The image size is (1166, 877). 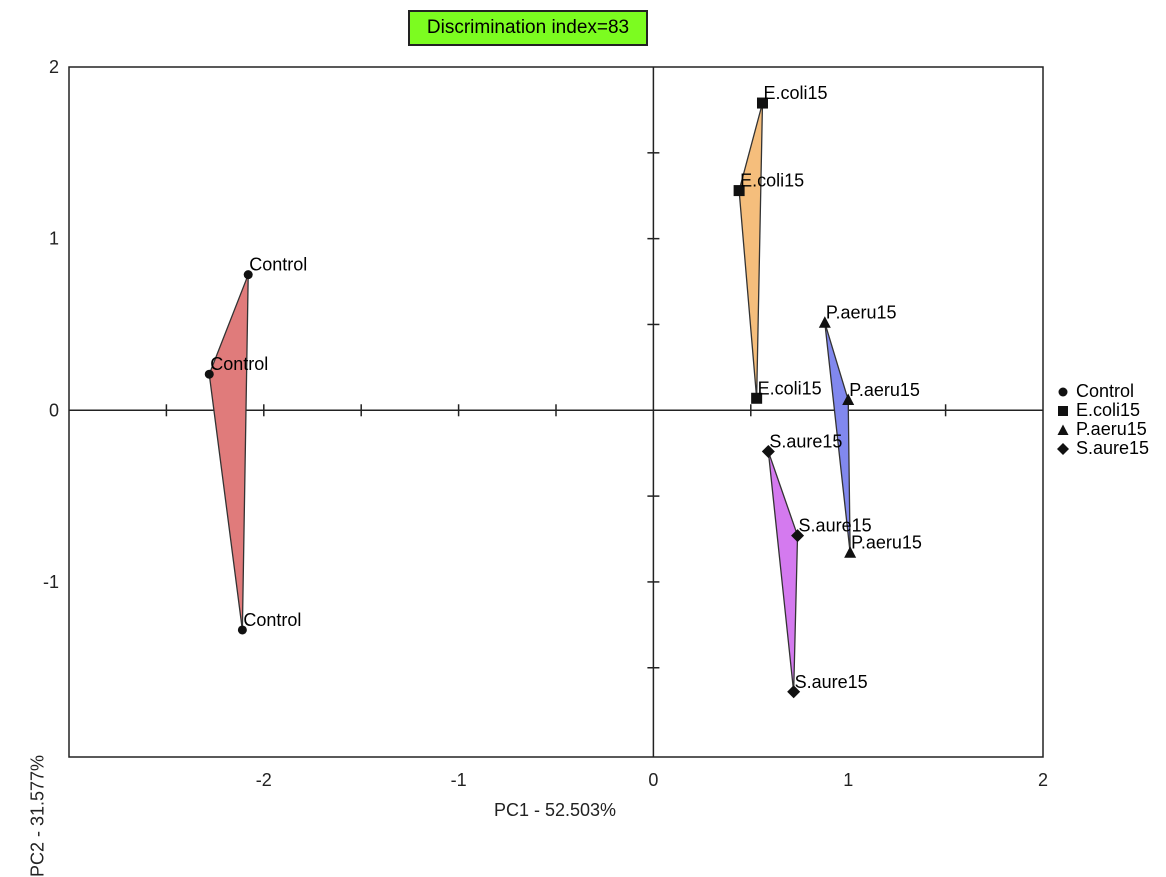 I want to click on x-tick-label: -1, so click(x=459, y=780).